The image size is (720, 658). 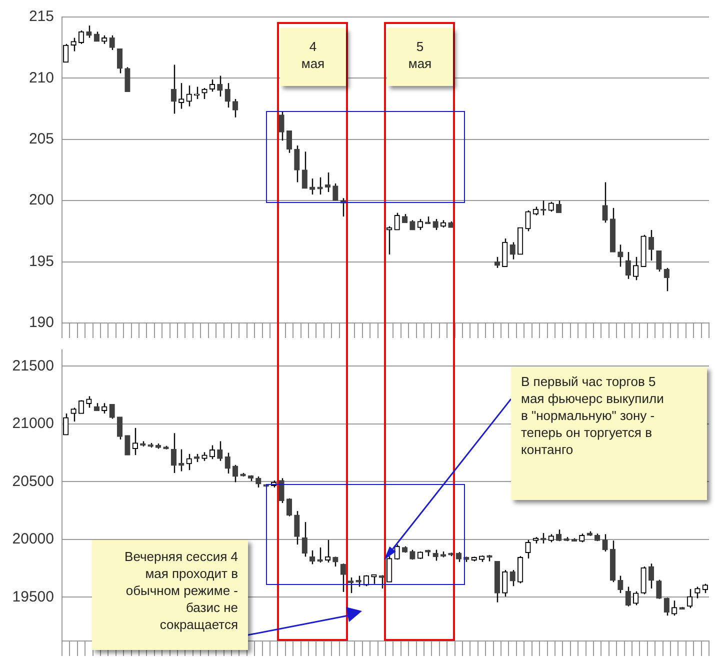 What do you see at coordinates (33, 481) in the screenshot?
I see `y-tick-label: 20500` at bounding box center [33, 481].